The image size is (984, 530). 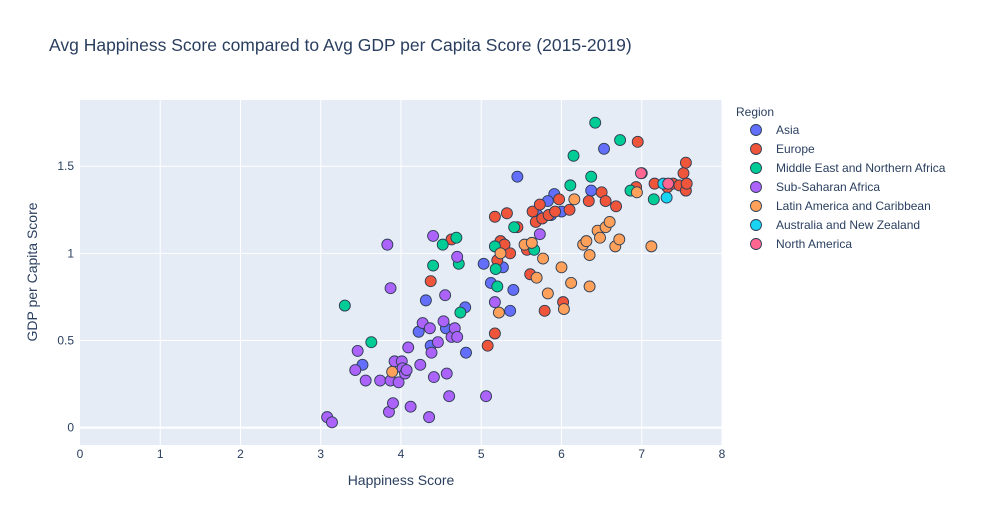 What do you see at coordinates (848, 168) in the screenshot?
I see `legend-item: Middle East and Northern Africa` at bounding box center [848, 168].